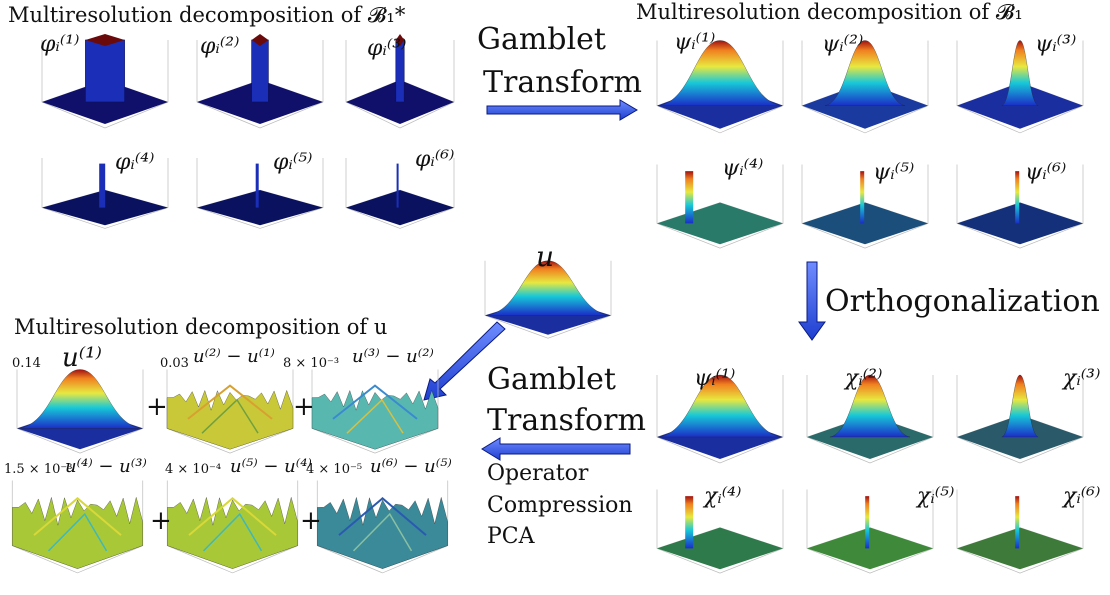 This screenshot has height=595, width=1110. Describe the element at coordinates (720, 419) in the screenshot. I see `chi1-plot` at that location.